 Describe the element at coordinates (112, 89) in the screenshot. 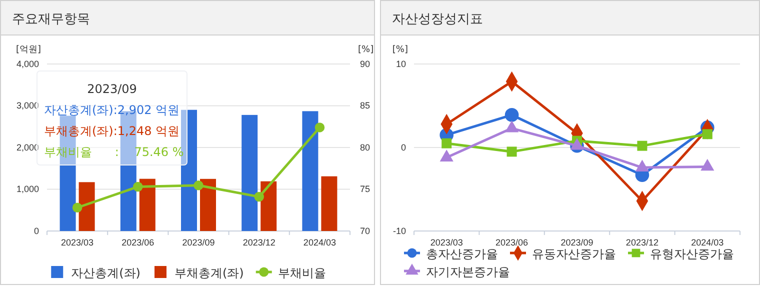

I see `annotation: 2023/09` at that location.